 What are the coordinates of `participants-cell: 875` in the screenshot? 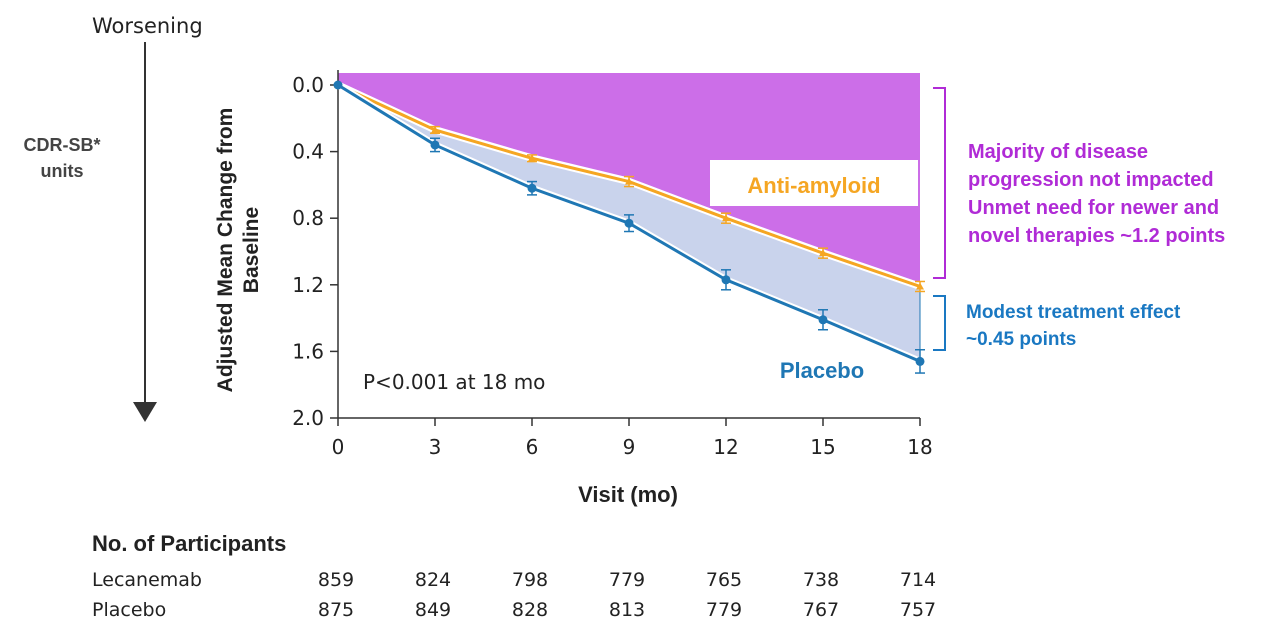 It's located at (336, 609).